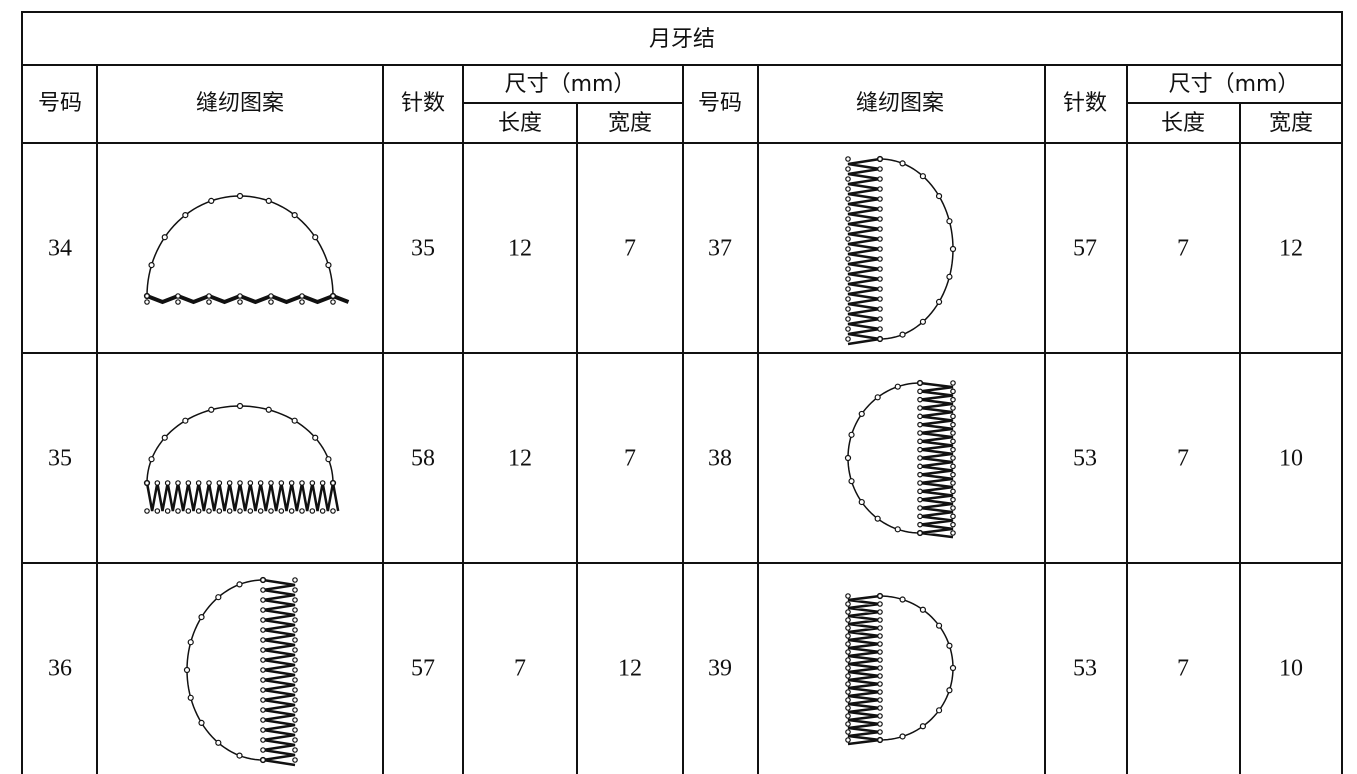  I want to click on table-title: 月牙结, so click(682, 39).